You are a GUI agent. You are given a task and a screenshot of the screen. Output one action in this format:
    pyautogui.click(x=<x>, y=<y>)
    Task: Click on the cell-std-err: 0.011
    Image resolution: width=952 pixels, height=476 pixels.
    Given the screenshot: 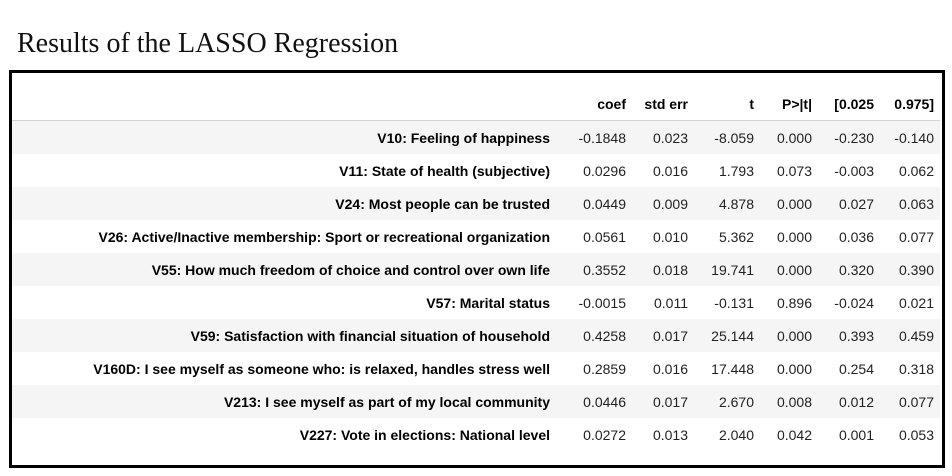 What is the action you would take?
    pyautogui.click(x=671, y=302)
    